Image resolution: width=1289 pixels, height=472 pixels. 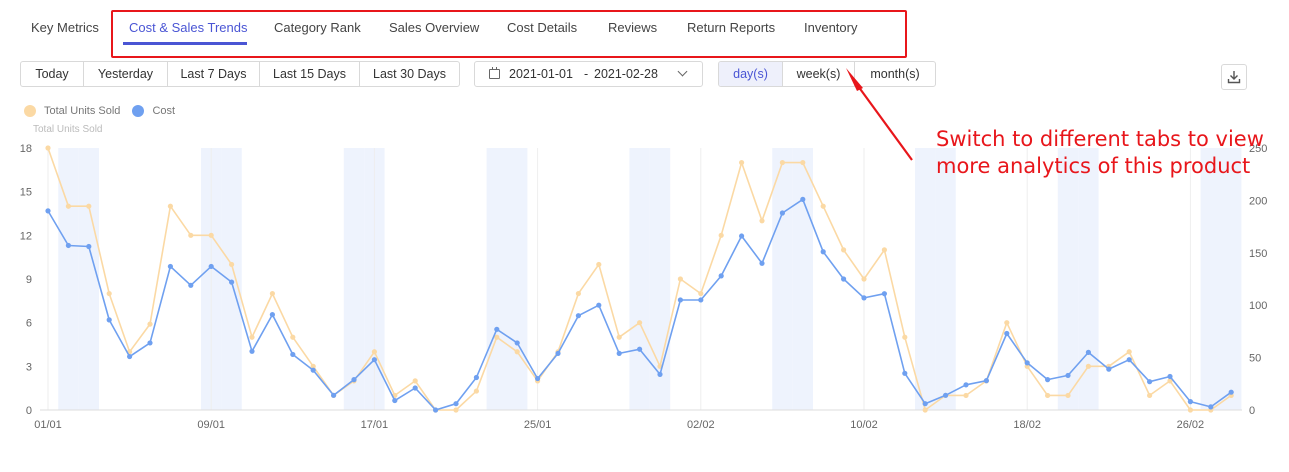 I want to click on quick-range-last-7-days: Last 7 Days, so click(x=214, y=74).